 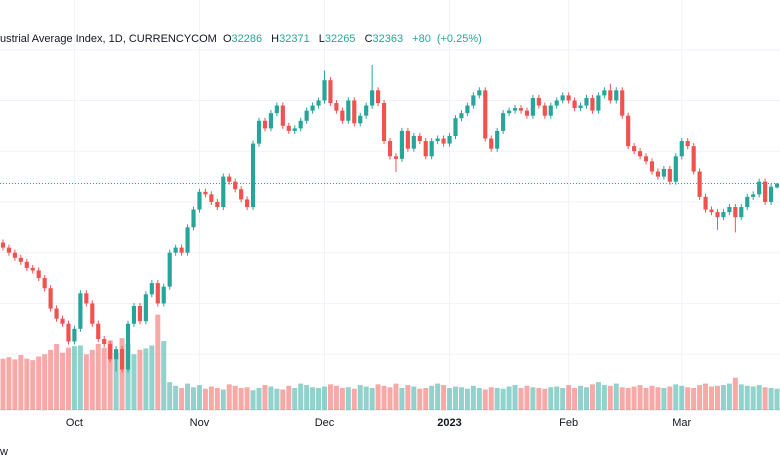 What do you see at coordinates (294, 39) in the screenshot?
I see `ohlc-value: 32371` at bounding box center [294, 39].